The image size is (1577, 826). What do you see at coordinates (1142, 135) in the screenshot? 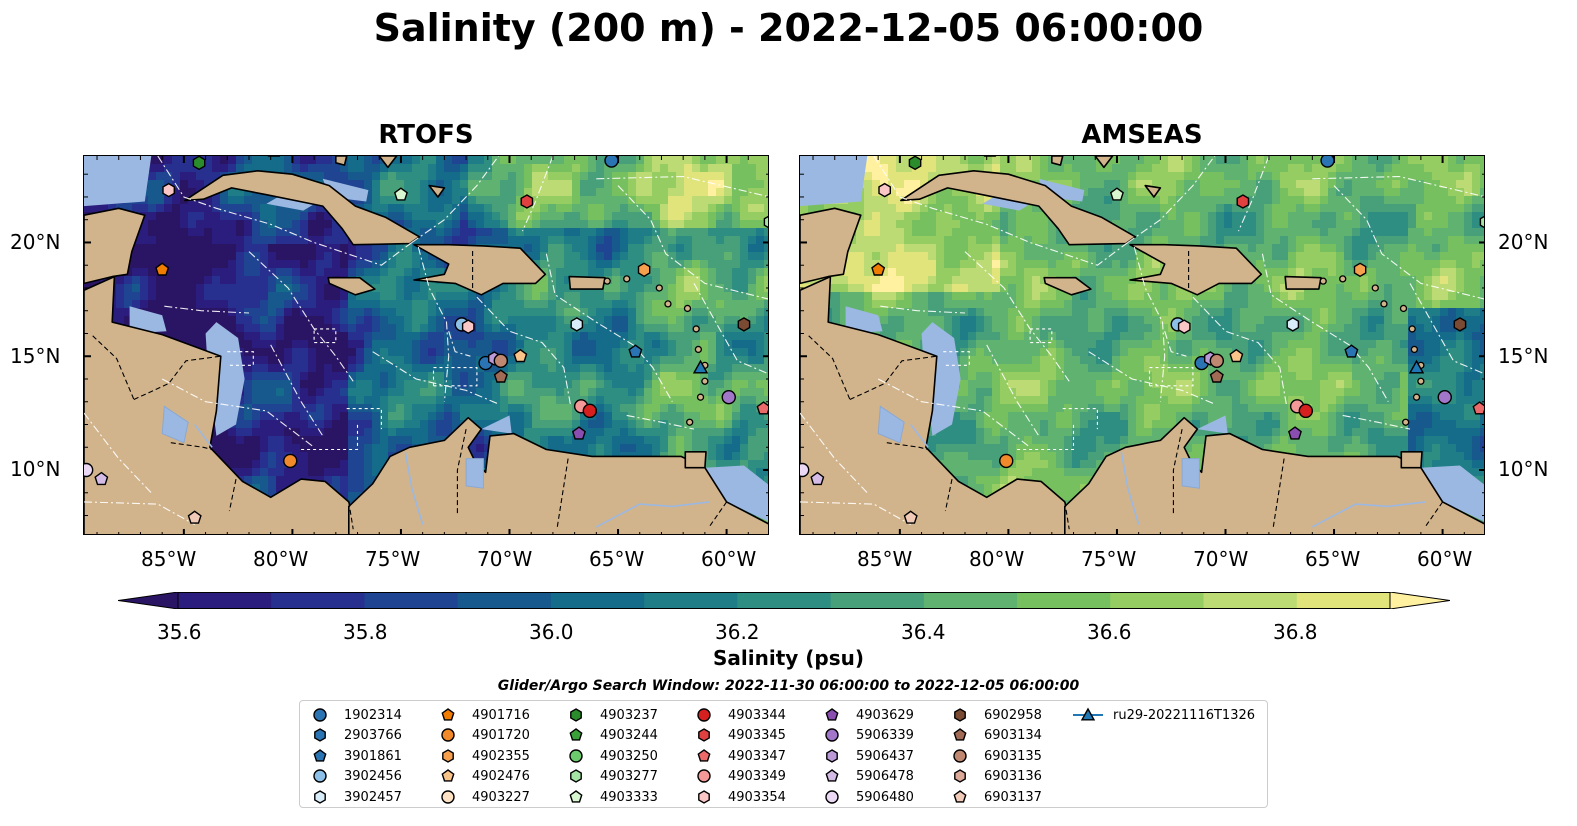
I see `panel-title-amseas: AMSEAS` at bounding box center [1142, 135].